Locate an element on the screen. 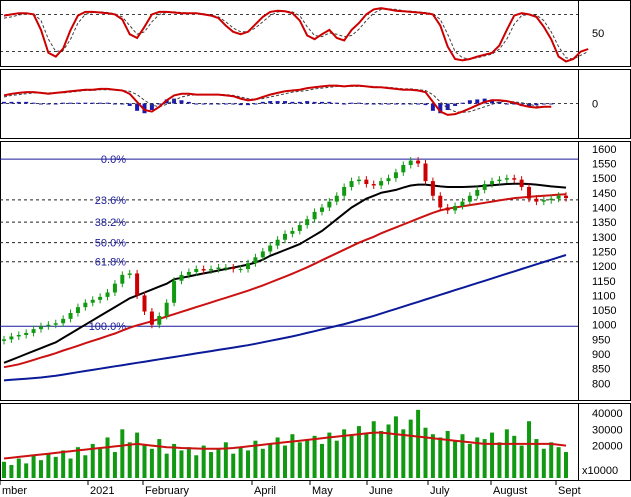 The height and width of the screenshot is (497, 631). price-tick-800: 800 is located at coordinates (601, 384).